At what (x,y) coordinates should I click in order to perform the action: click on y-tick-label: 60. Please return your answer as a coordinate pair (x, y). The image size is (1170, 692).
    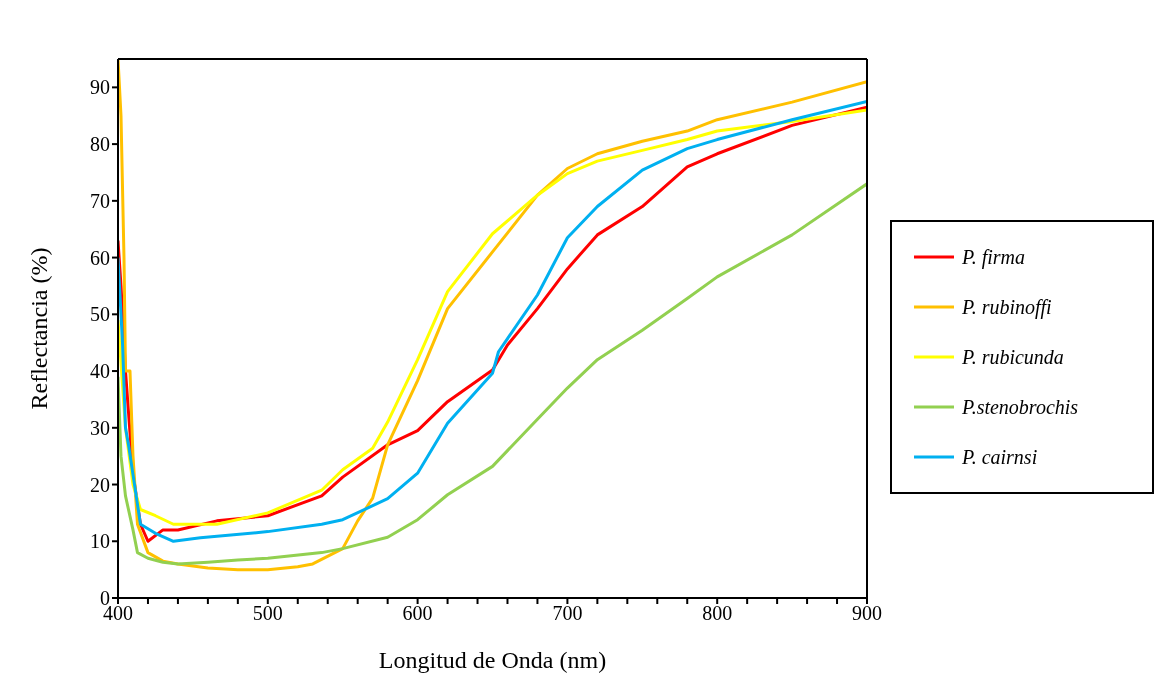
    Looking at the image, I should click on (100, 257).